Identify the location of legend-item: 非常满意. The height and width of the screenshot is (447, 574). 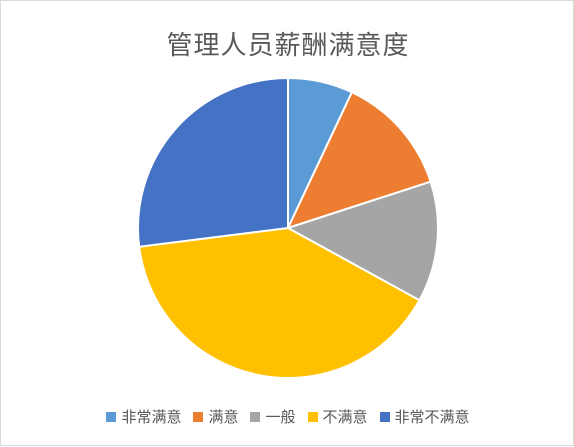
(143, 416).